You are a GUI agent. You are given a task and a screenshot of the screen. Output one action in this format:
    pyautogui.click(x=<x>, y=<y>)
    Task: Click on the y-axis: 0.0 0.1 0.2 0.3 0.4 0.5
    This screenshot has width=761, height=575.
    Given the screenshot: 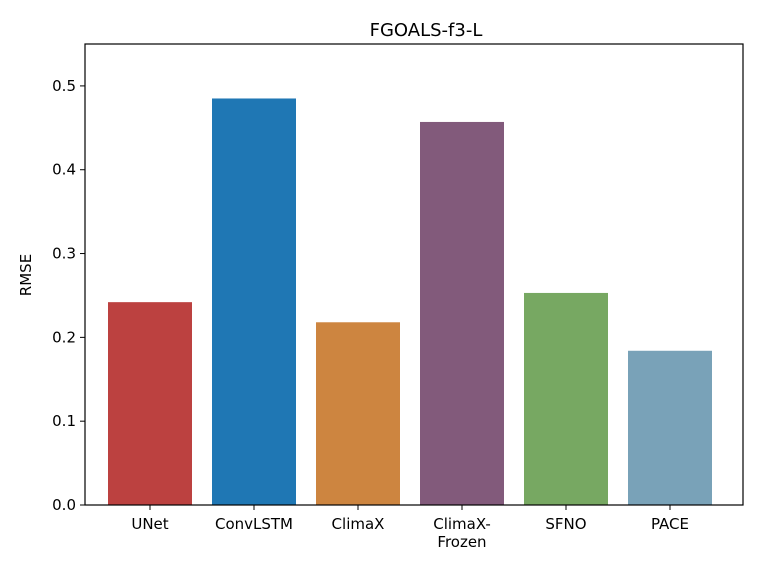 What is the action you would take?
    pyautogui.click(x=68, y=295)
    